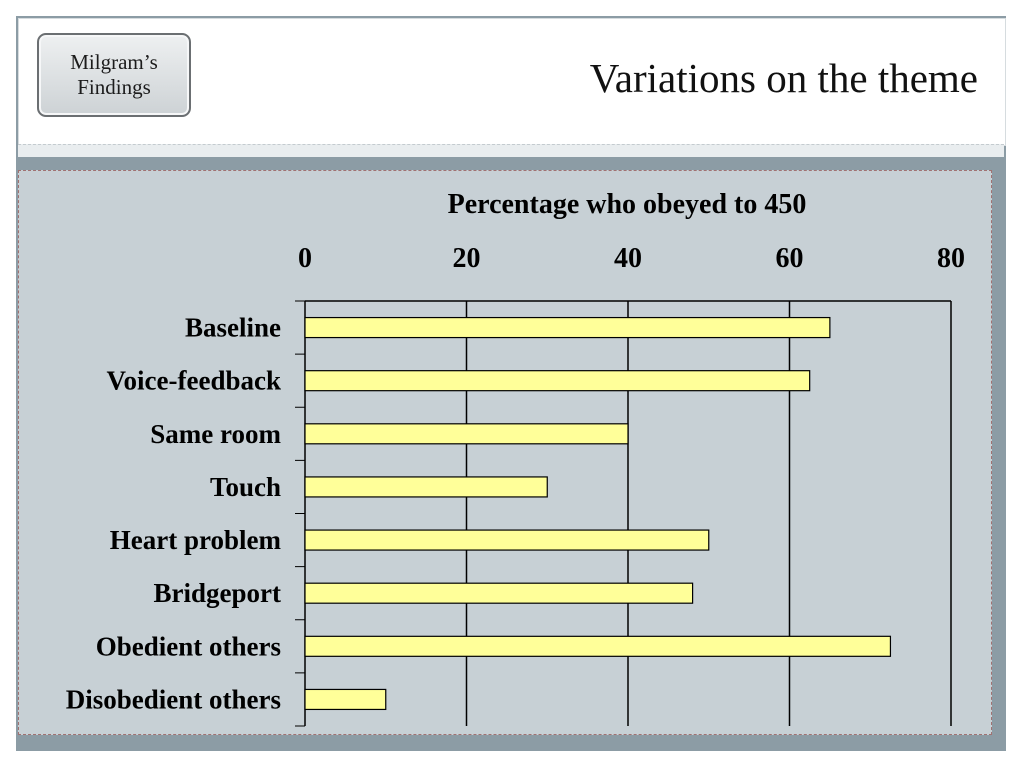  I want to click on slide-title: Variations on the theme, so click(783, 78).